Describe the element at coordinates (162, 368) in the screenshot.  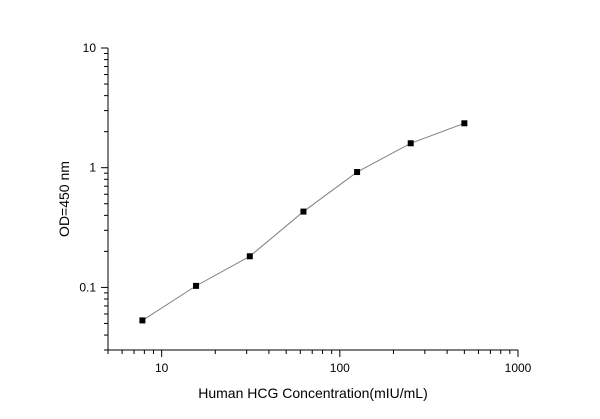
I see `x-tick-label: 10` at that location.